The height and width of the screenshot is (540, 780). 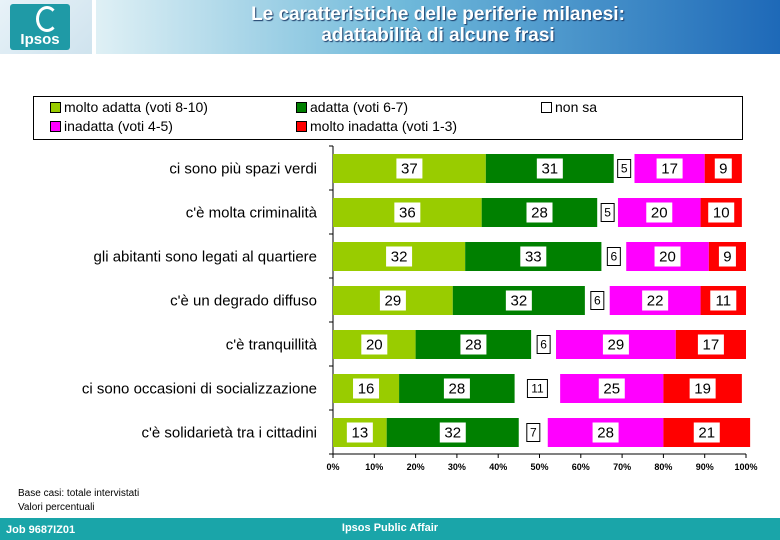 What do you see at coordinates (118, 126) in the screenshot?
I see `legend-label: inadatta (voti 4-5)` at bounding box center [118, 126].